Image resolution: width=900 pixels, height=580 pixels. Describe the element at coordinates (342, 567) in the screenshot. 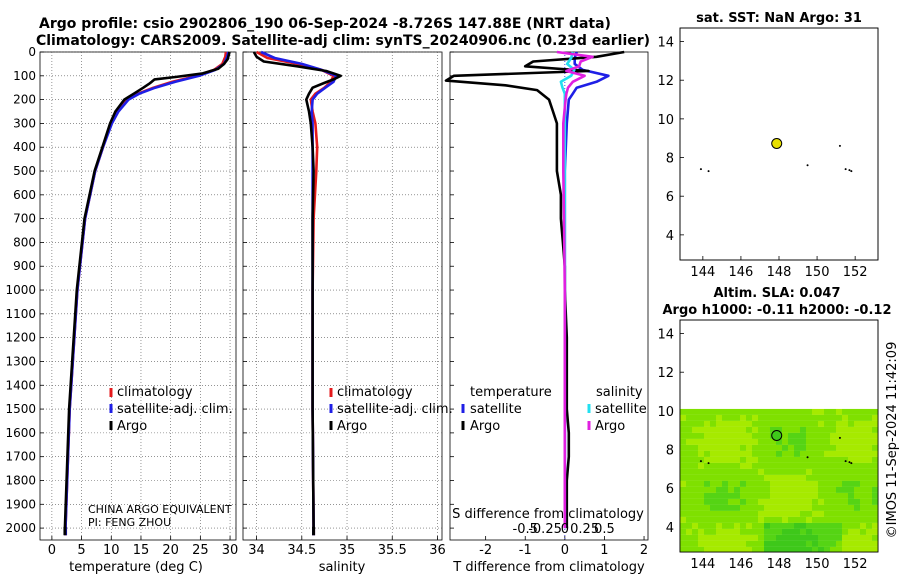

I see `salinity-axis-label: salinity` at that location.